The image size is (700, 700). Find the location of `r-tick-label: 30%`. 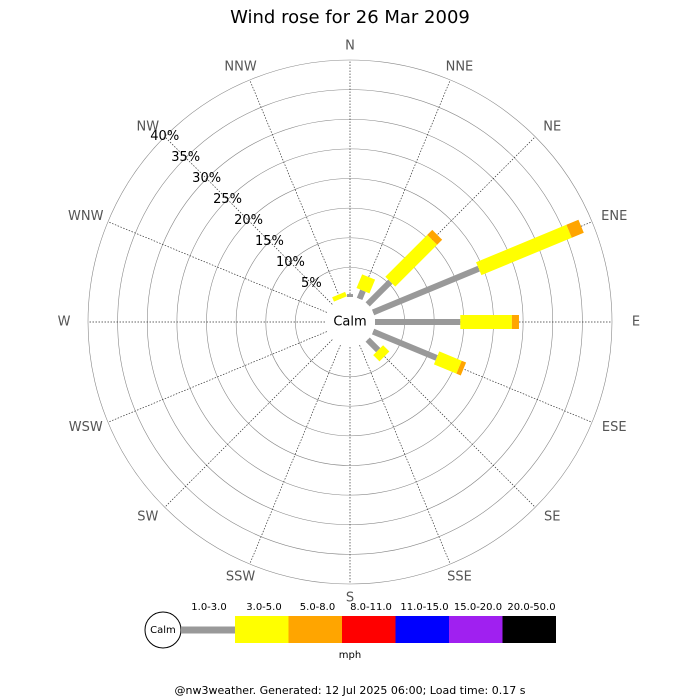

r-tick-label: 30% is located at coordinates (206, 178).